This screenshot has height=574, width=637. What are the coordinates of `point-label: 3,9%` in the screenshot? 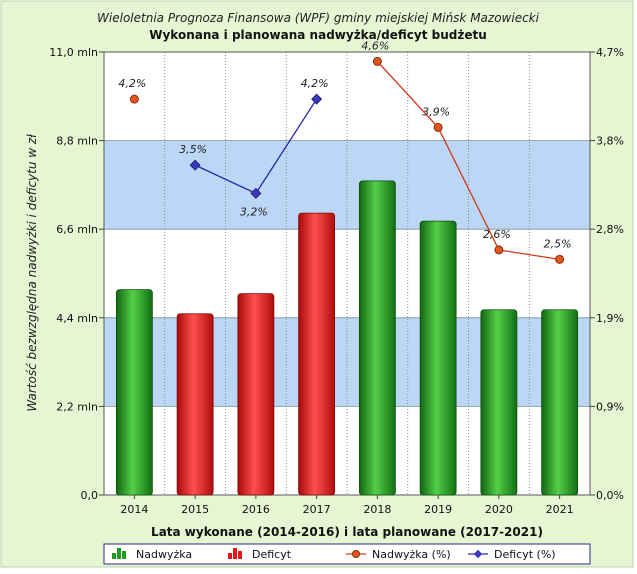 It's located at (436, 111).